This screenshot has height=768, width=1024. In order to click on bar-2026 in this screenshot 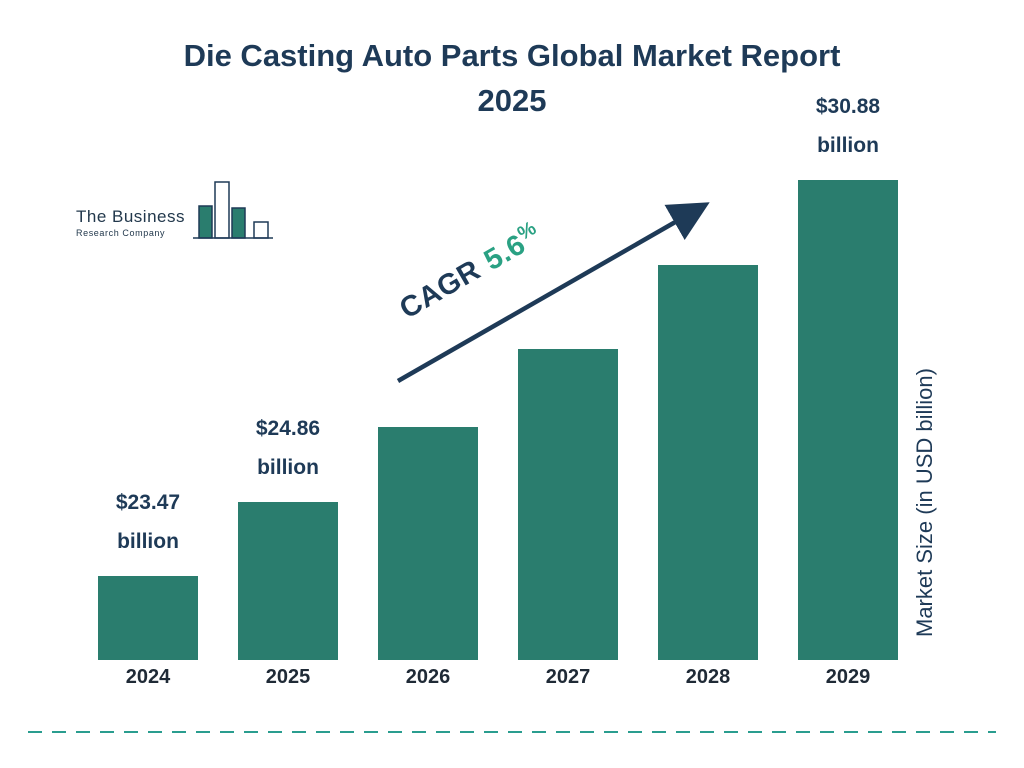, I will do `click(428, 543)`.